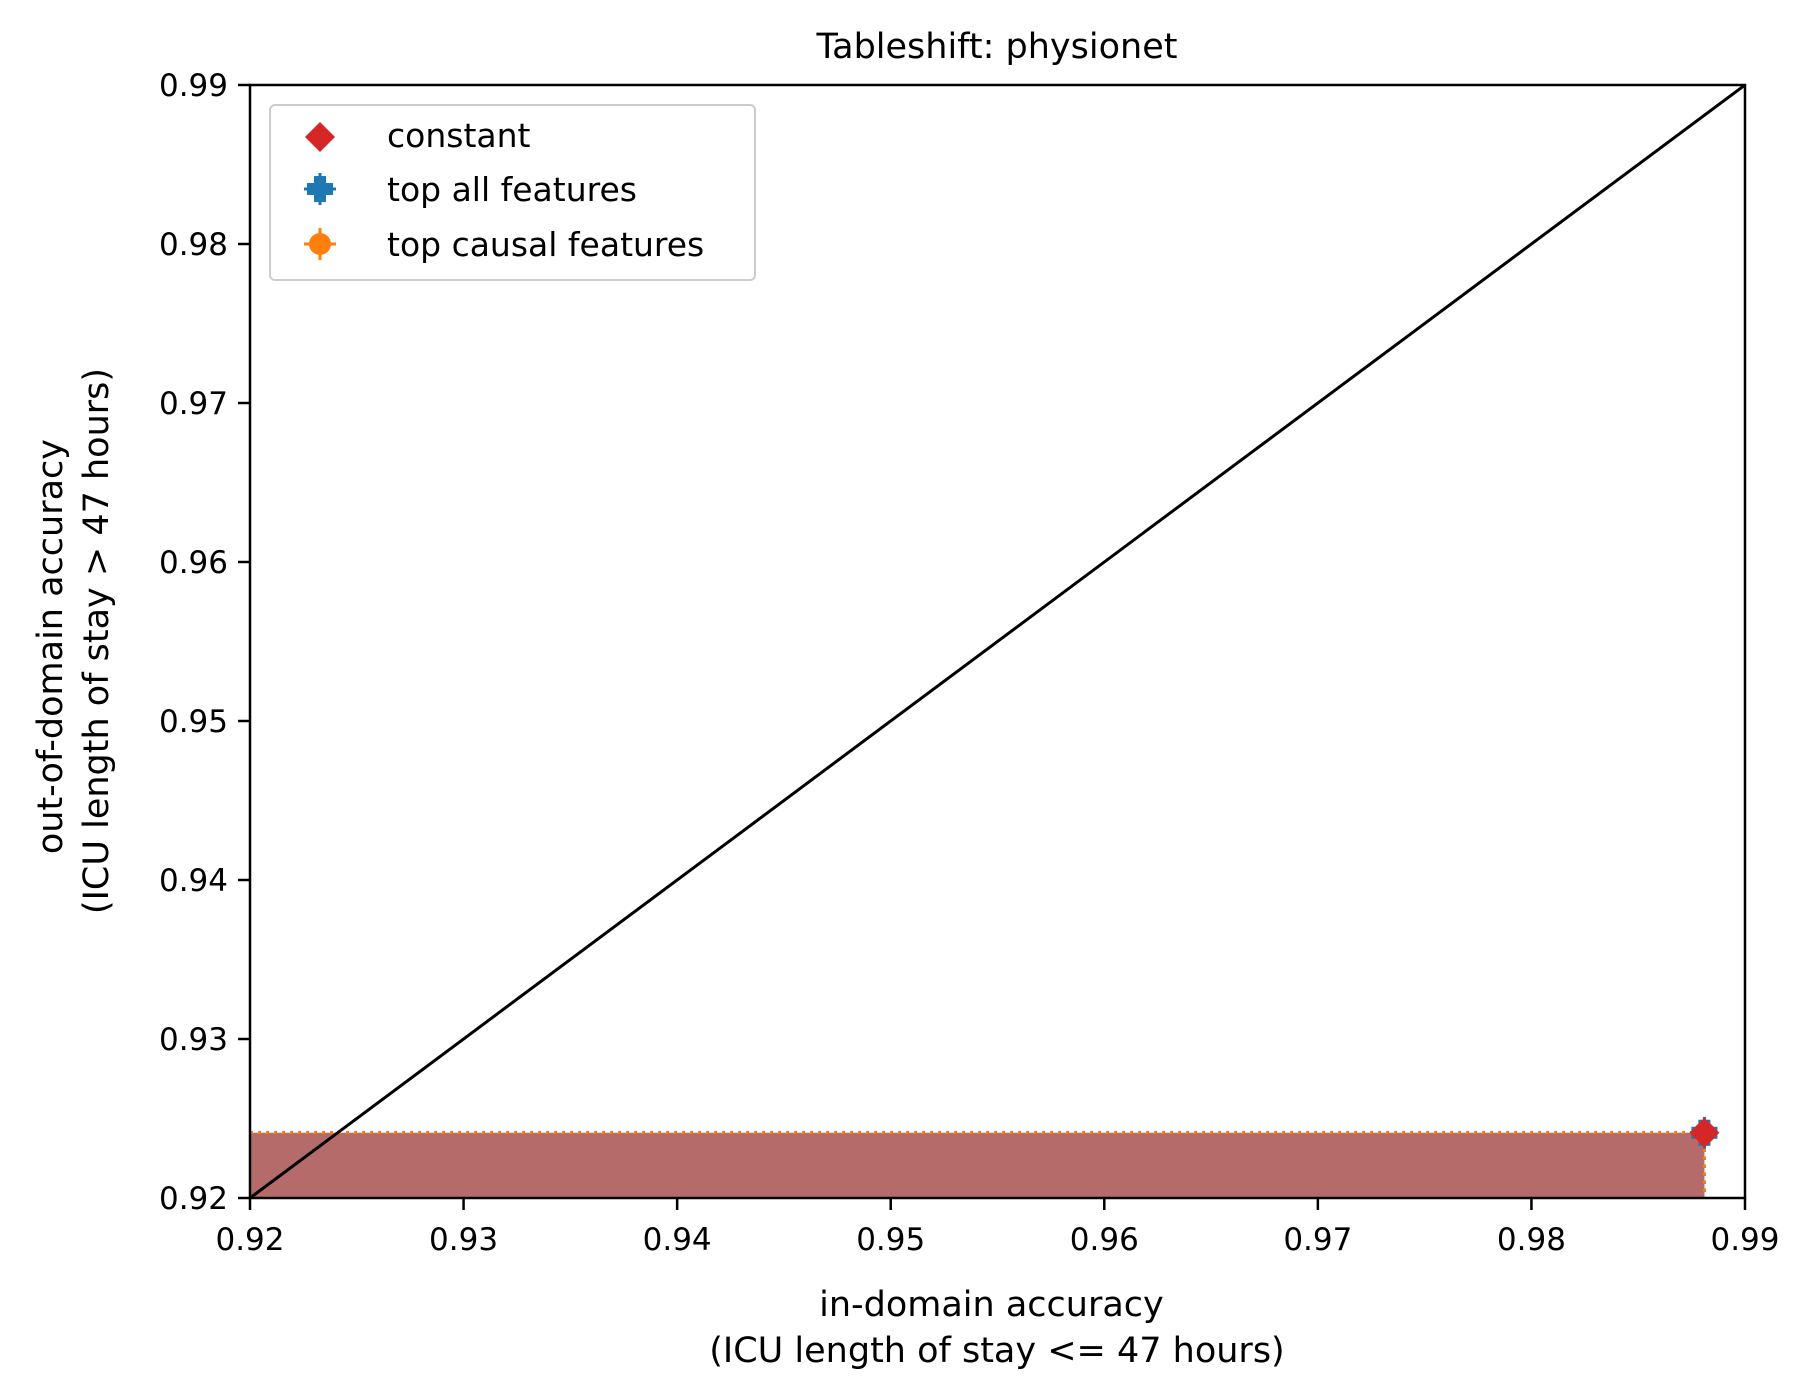  Describe the element at coordinates (1104, 1240) in the screenshot. I see `x-tick-label: 0.96` at that location.